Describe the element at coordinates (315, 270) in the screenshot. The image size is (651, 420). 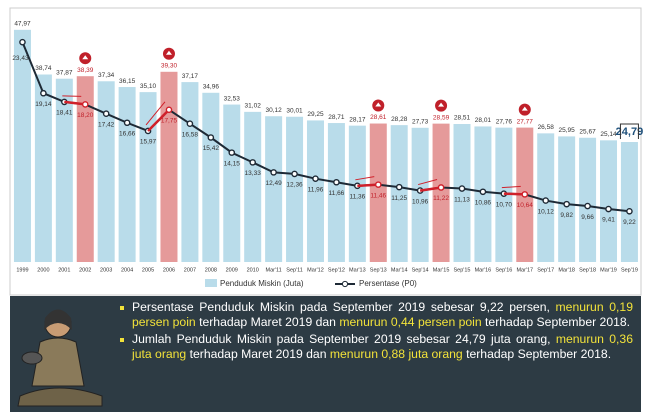
I see `x-tick-label: Mar'12` at that location.